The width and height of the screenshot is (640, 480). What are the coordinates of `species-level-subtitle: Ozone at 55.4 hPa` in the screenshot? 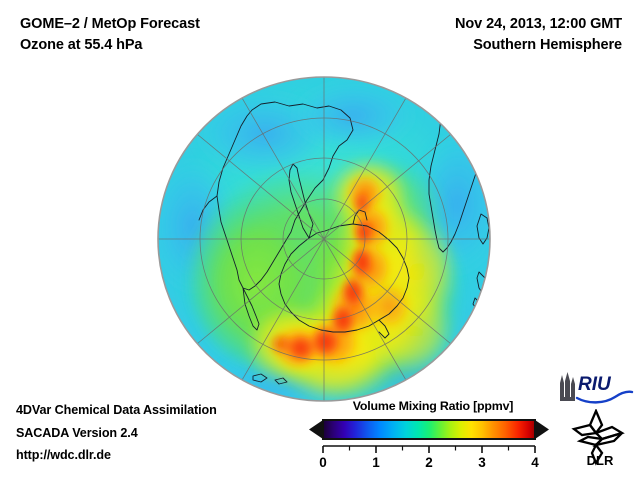 It's located at (81, 45).